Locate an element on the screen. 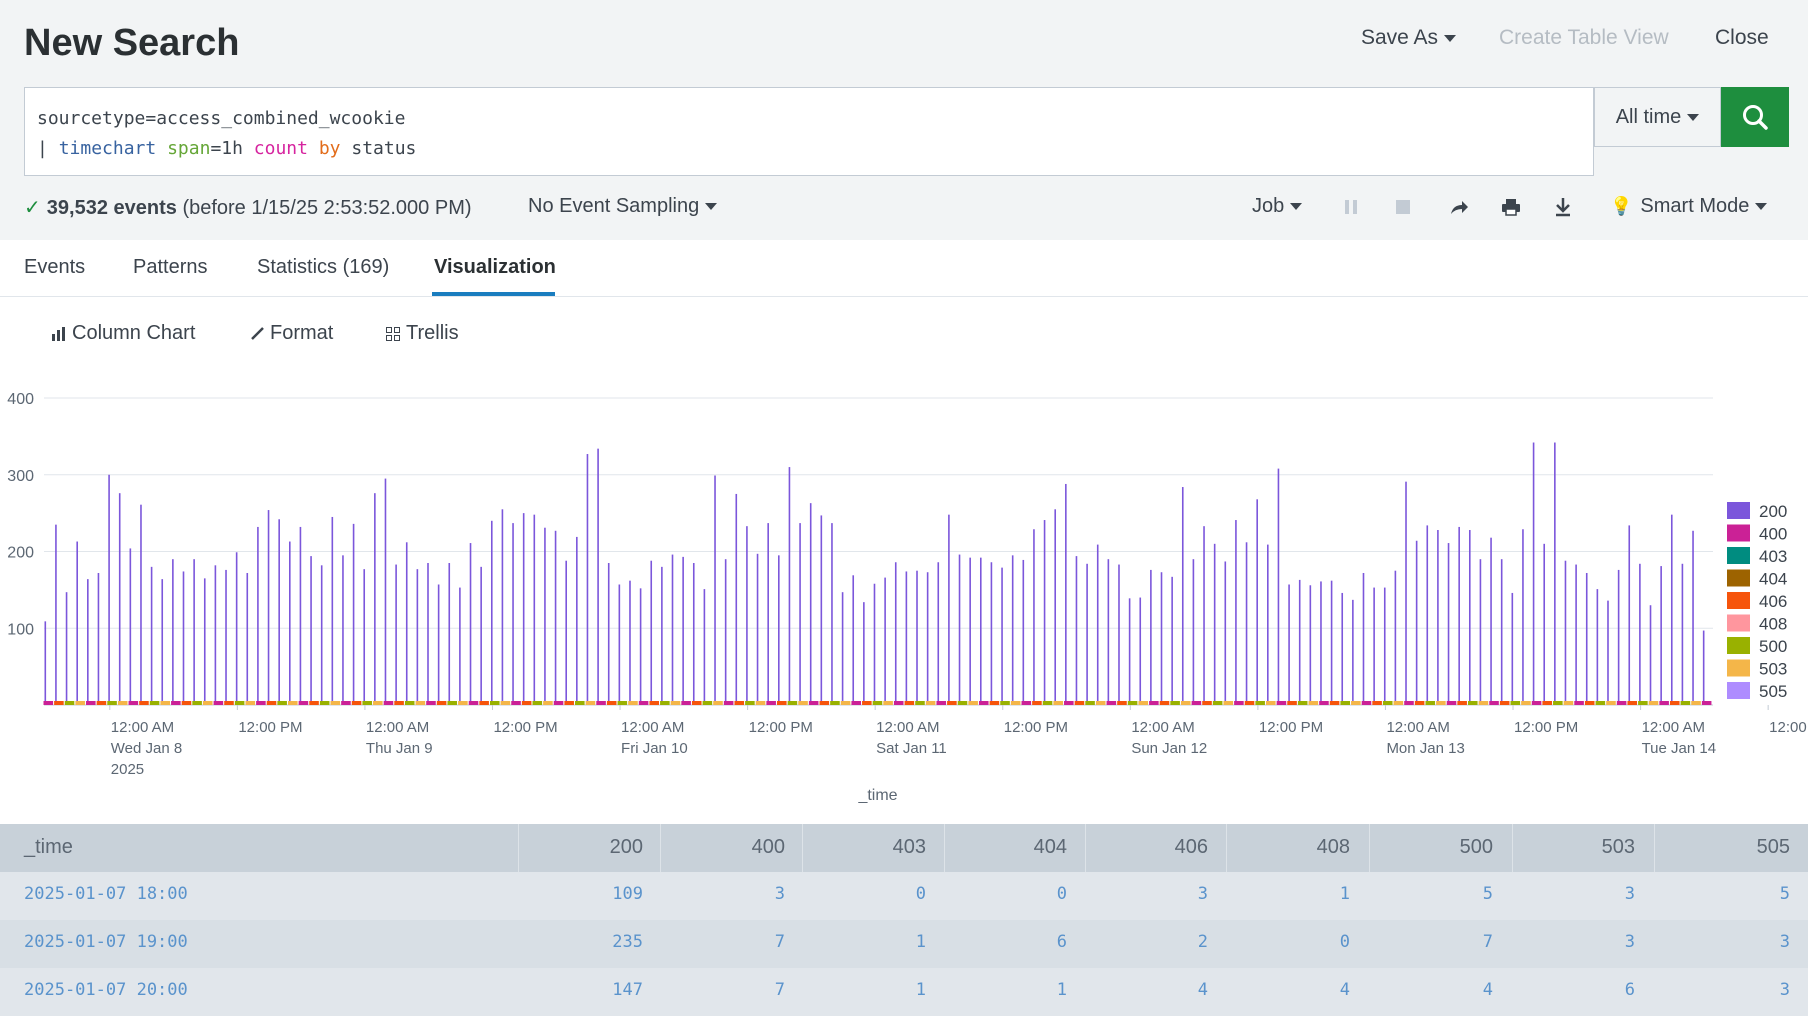 Image resolution: width=1808 pixels, height=1016 pixels. x-tick-label: Sat Jan 11 is located at coordinates (911, 748).